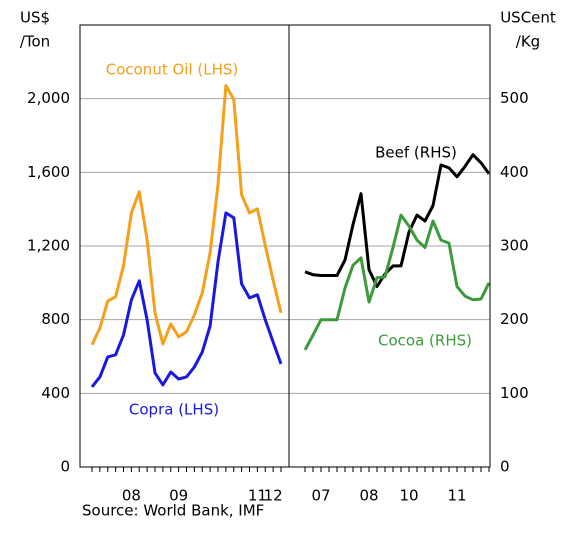 This screenshot has width=567, height=536. Describe the element at coordinates (173, 511) in the screenshot. I see `source-note: Source: World Bank, IMF` at that location.